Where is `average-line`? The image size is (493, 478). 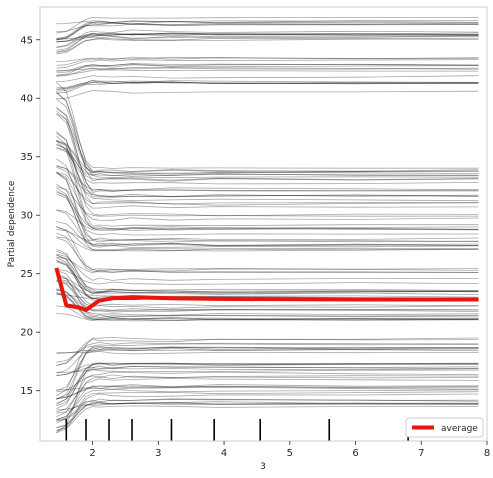 average-line is located at coordinates (266, 289).